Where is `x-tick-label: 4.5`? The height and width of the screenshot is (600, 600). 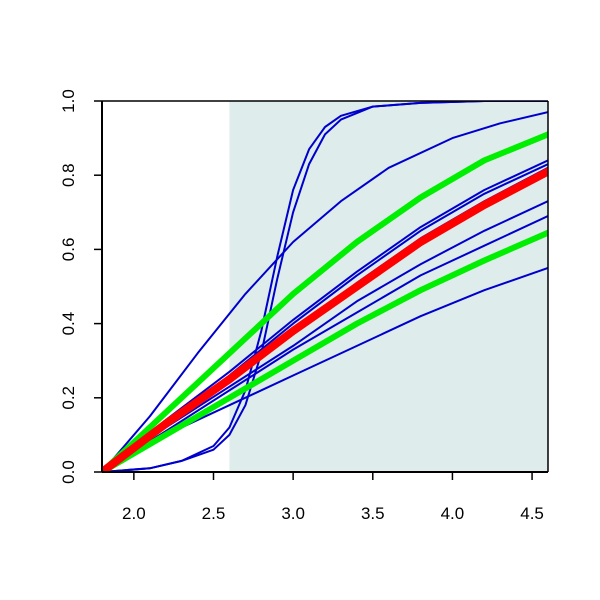 x-tick-label: 4.5 is located at coordinates (532, 513).